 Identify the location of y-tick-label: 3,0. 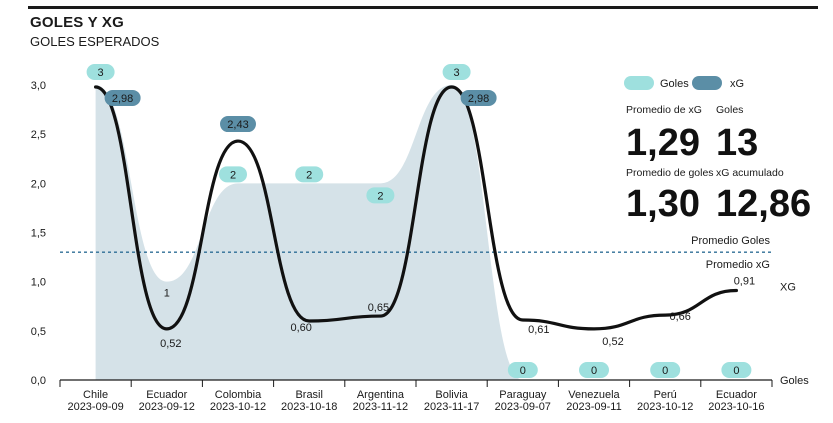
(38, 86).